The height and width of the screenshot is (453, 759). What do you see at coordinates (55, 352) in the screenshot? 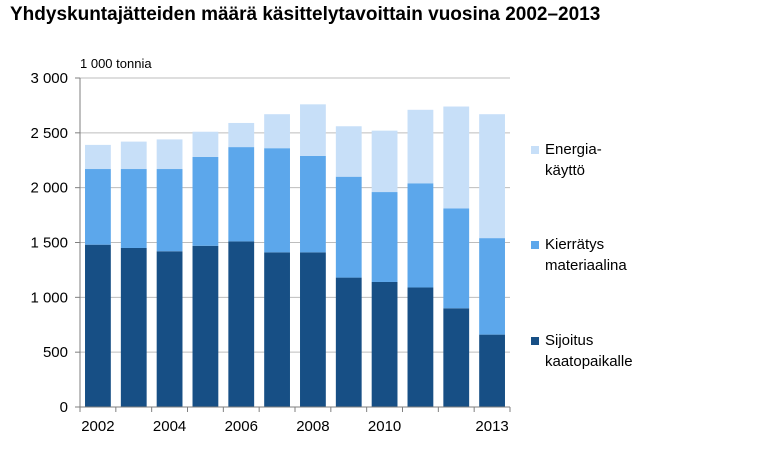
I see `y-tick-label: 500` at bounding box center [55, 352].